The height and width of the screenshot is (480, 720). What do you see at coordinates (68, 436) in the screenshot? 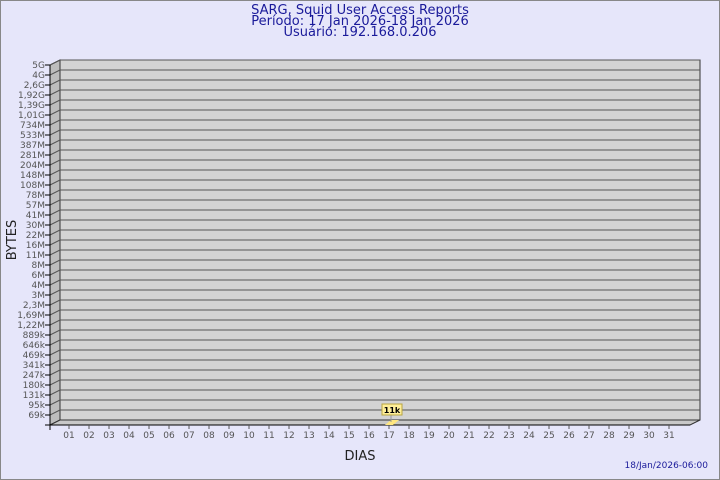
I see `x-tick-label: 01` at bounding box center [68, 436].